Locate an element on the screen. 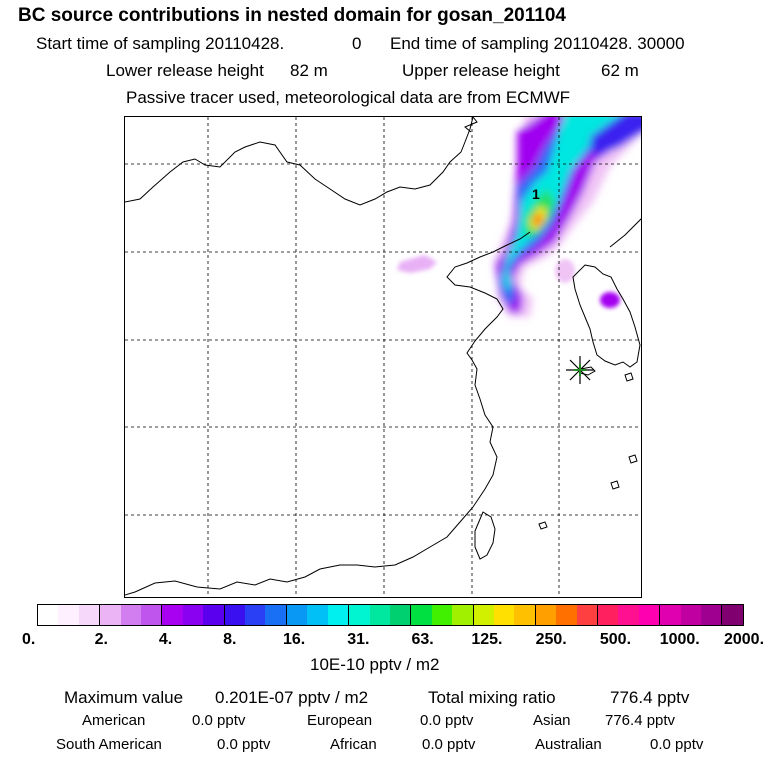  contour-label: 1 is located at coordinates (536, 194).